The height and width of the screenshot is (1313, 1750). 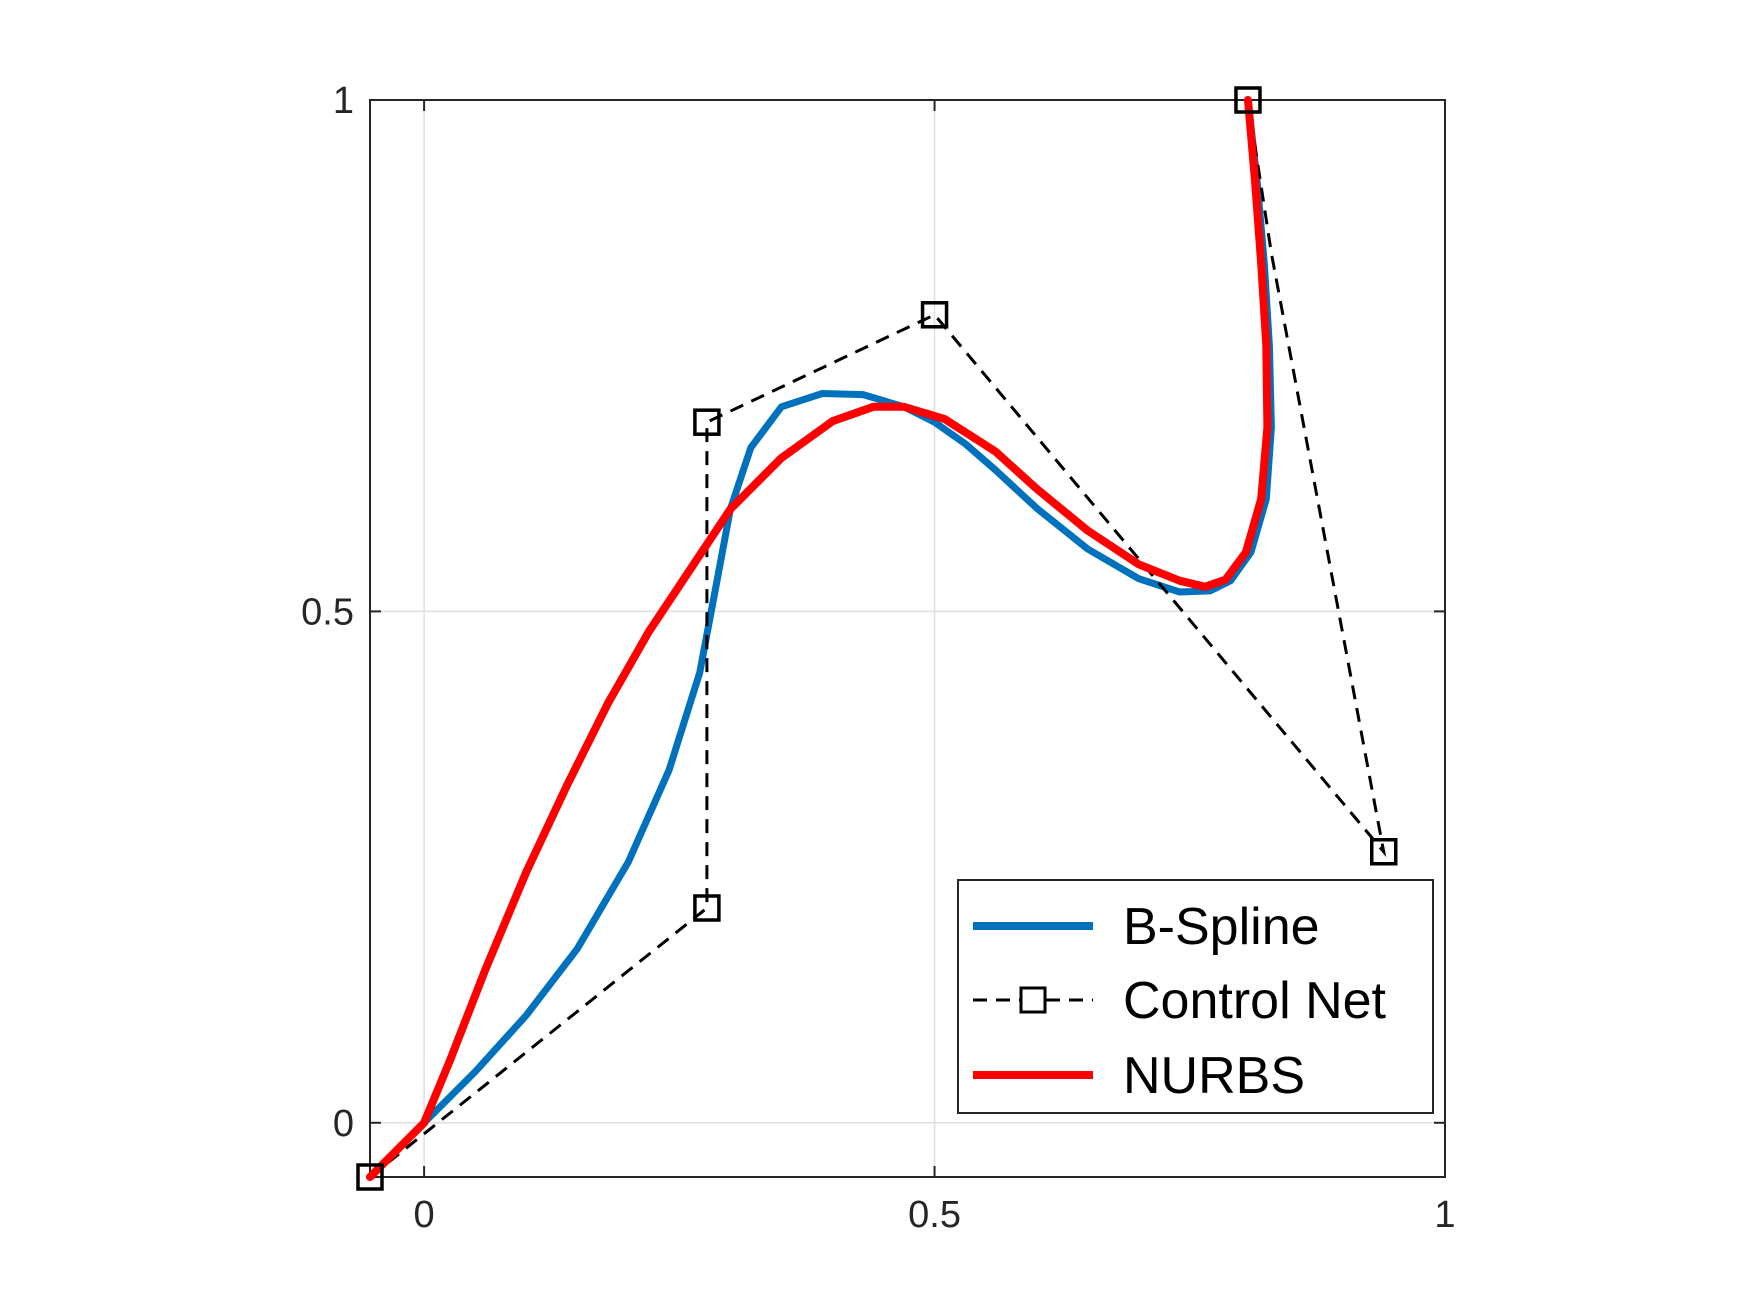 I want to click on legend: B-Spline Control Net NURBS, so click(x=1195, y=996).